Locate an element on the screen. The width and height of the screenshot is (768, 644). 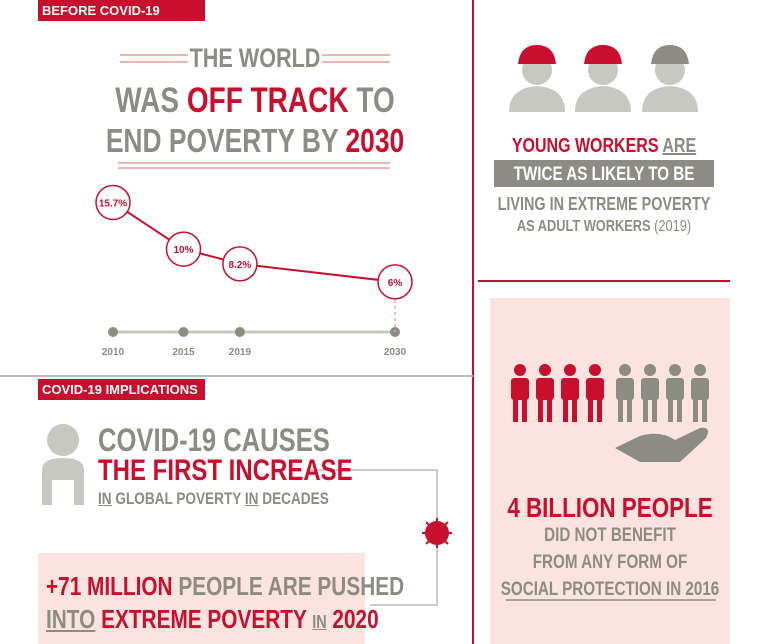
x-tick-label: 2030 is located at coordinates (395, 352).